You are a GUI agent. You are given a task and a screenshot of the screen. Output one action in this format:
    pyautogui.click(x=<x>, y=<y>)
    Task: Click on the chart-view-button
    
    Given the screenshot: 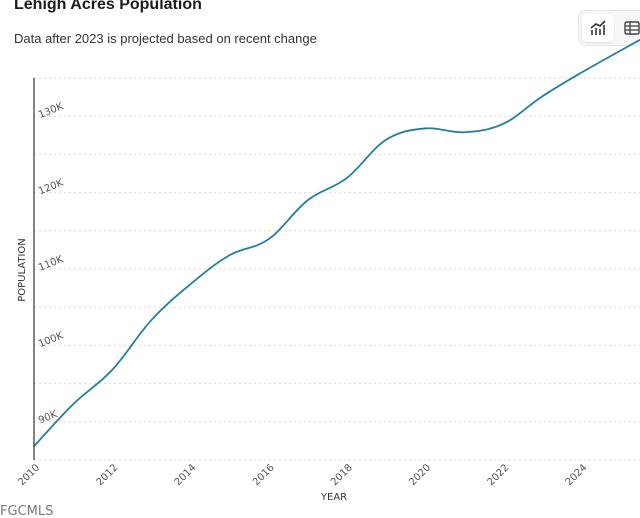 What is the action you would take?
    pyautogui.click(x=598, y=28)
    